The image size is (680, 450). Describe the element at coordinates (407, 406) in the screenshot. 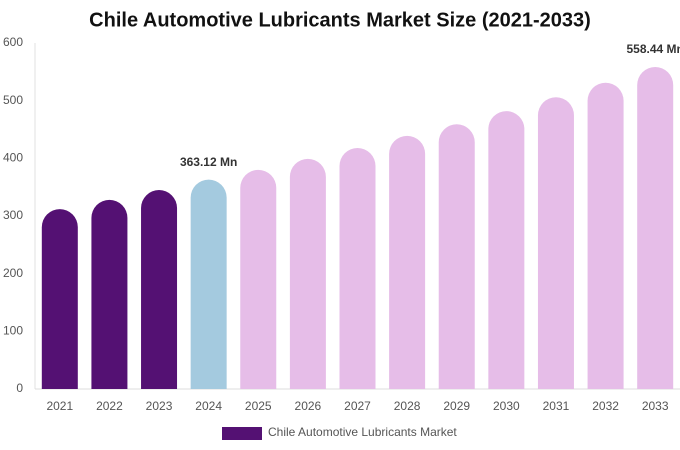

I see `x-tick-label: 2028` at that location.